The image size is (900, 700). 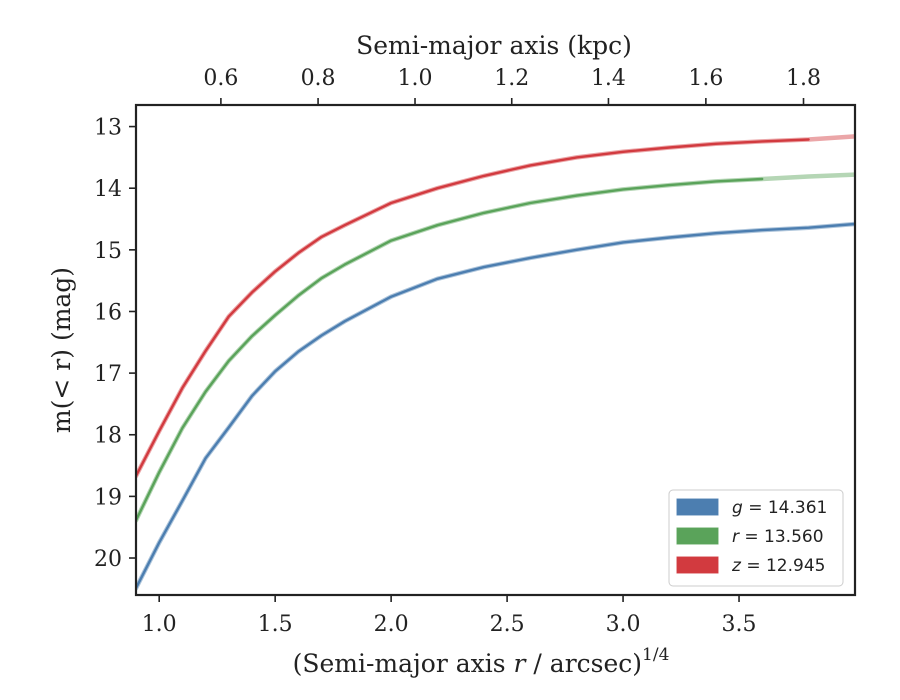 I want to click on y-tick-label: 15, so click(x=108, y=251).